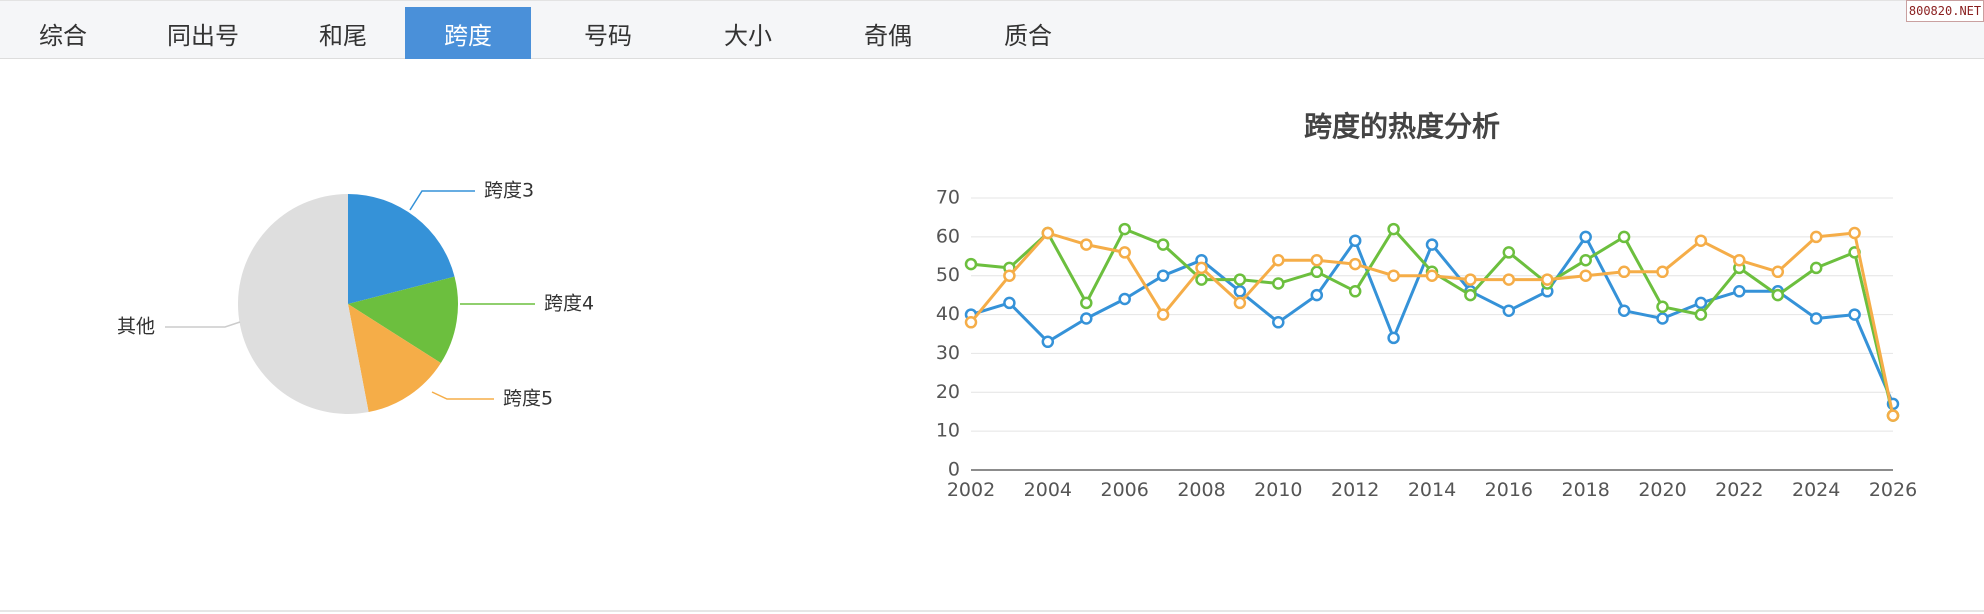  I want to click on series-2-point-2013, so click(1393, 229).